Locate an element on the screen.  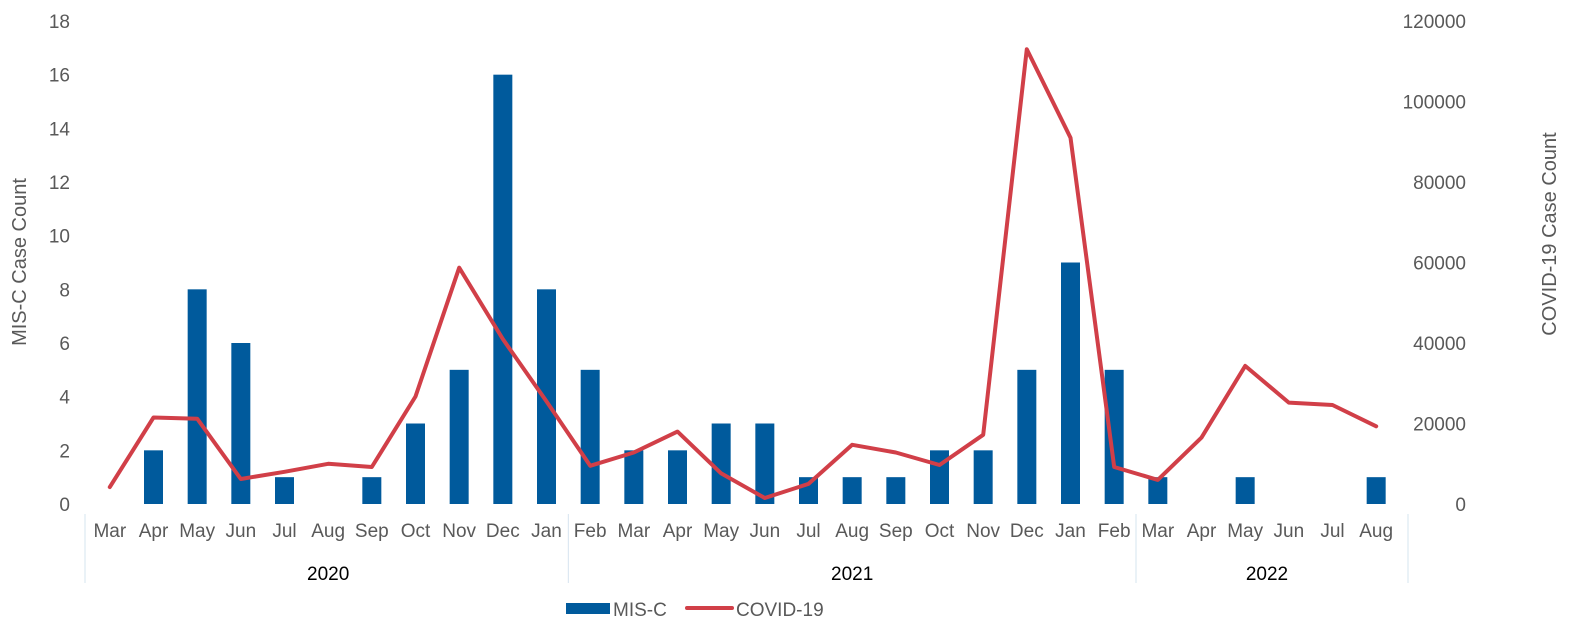
left-tick-label: 2 is located at coordinates (64, 451).